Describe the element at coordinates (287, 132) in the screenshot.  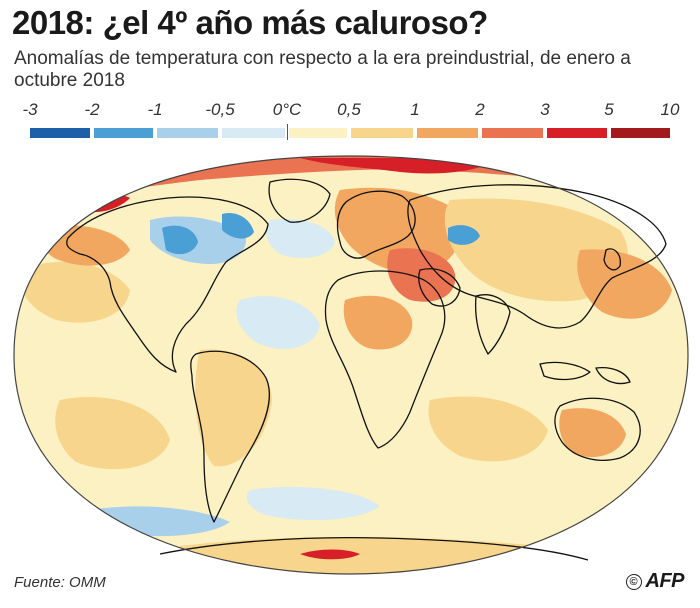
I see `legend-zero-tick` at that location.